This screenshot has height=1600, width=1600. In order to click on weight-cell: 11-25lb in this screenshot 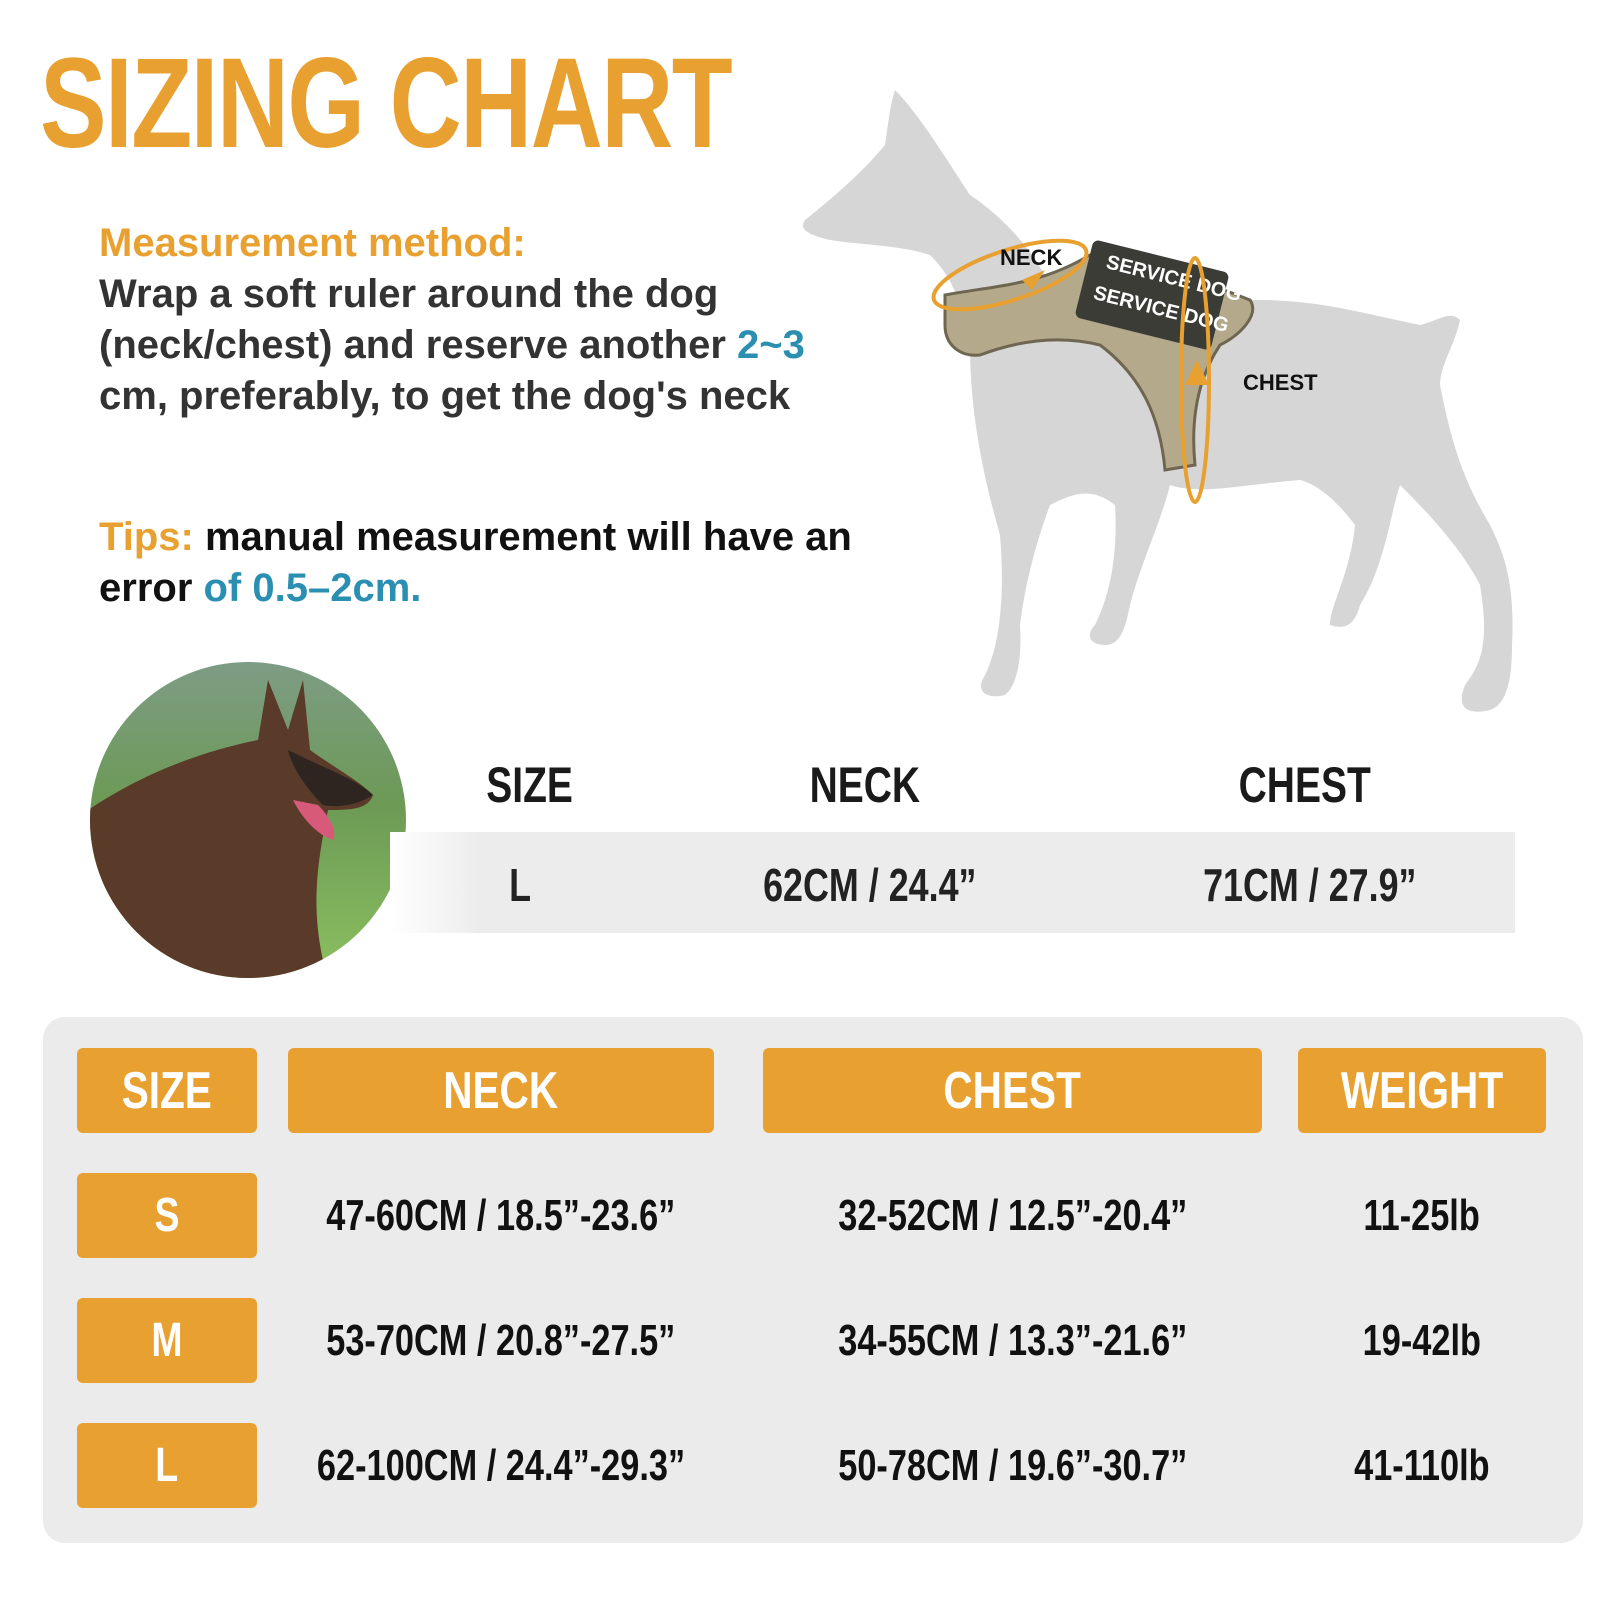, I will do `click(1422, 1215)`.